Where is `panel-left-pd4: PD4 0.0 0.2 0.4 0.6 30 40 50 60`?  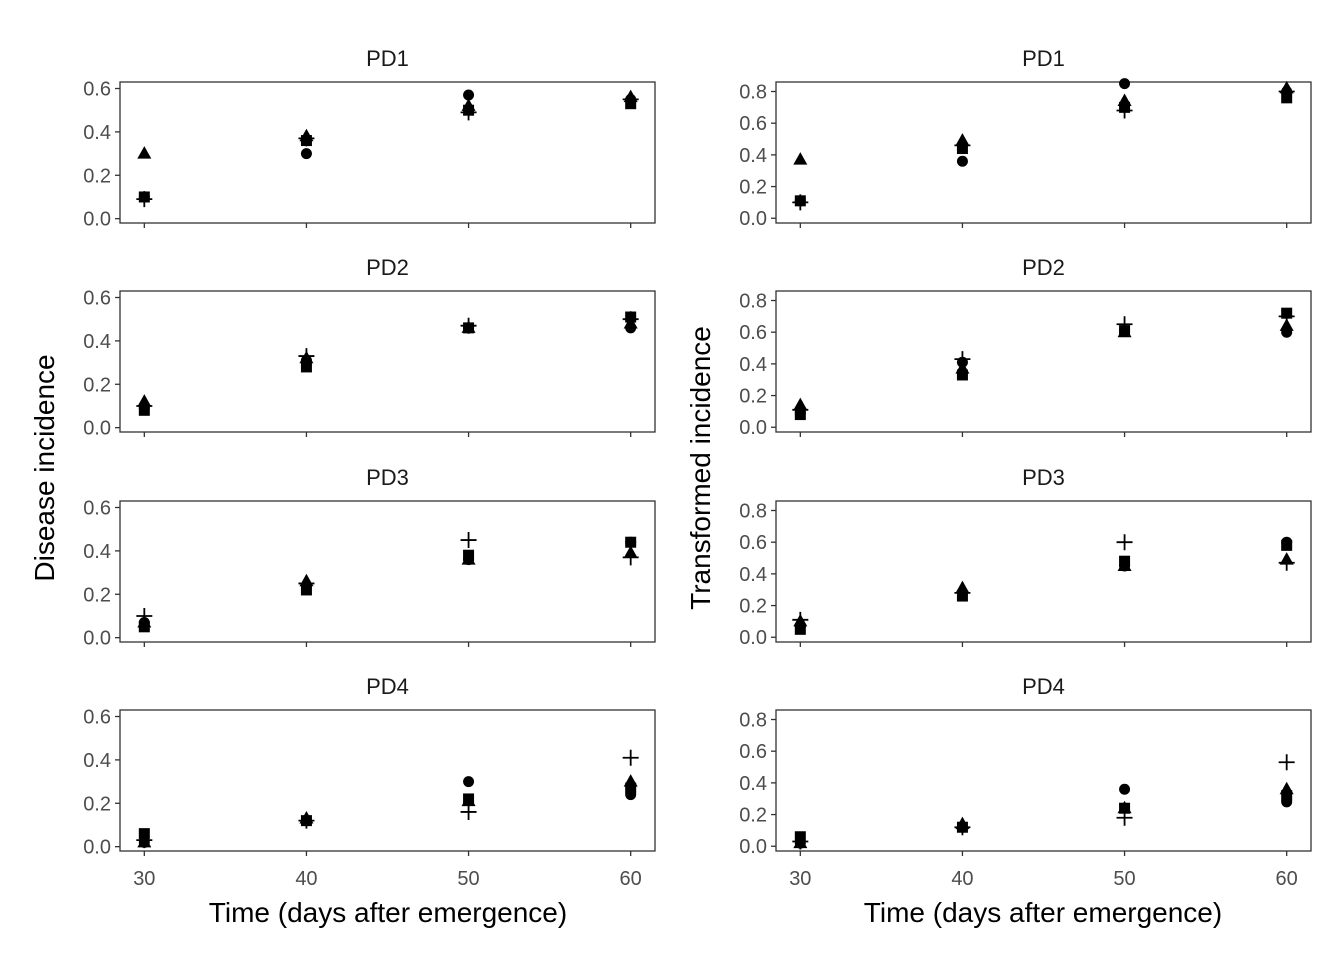
panel-left-pd4: PD4 0.0 0.2 0.4 0.6 30 40 50 60 is located at coordinates (369, 782).